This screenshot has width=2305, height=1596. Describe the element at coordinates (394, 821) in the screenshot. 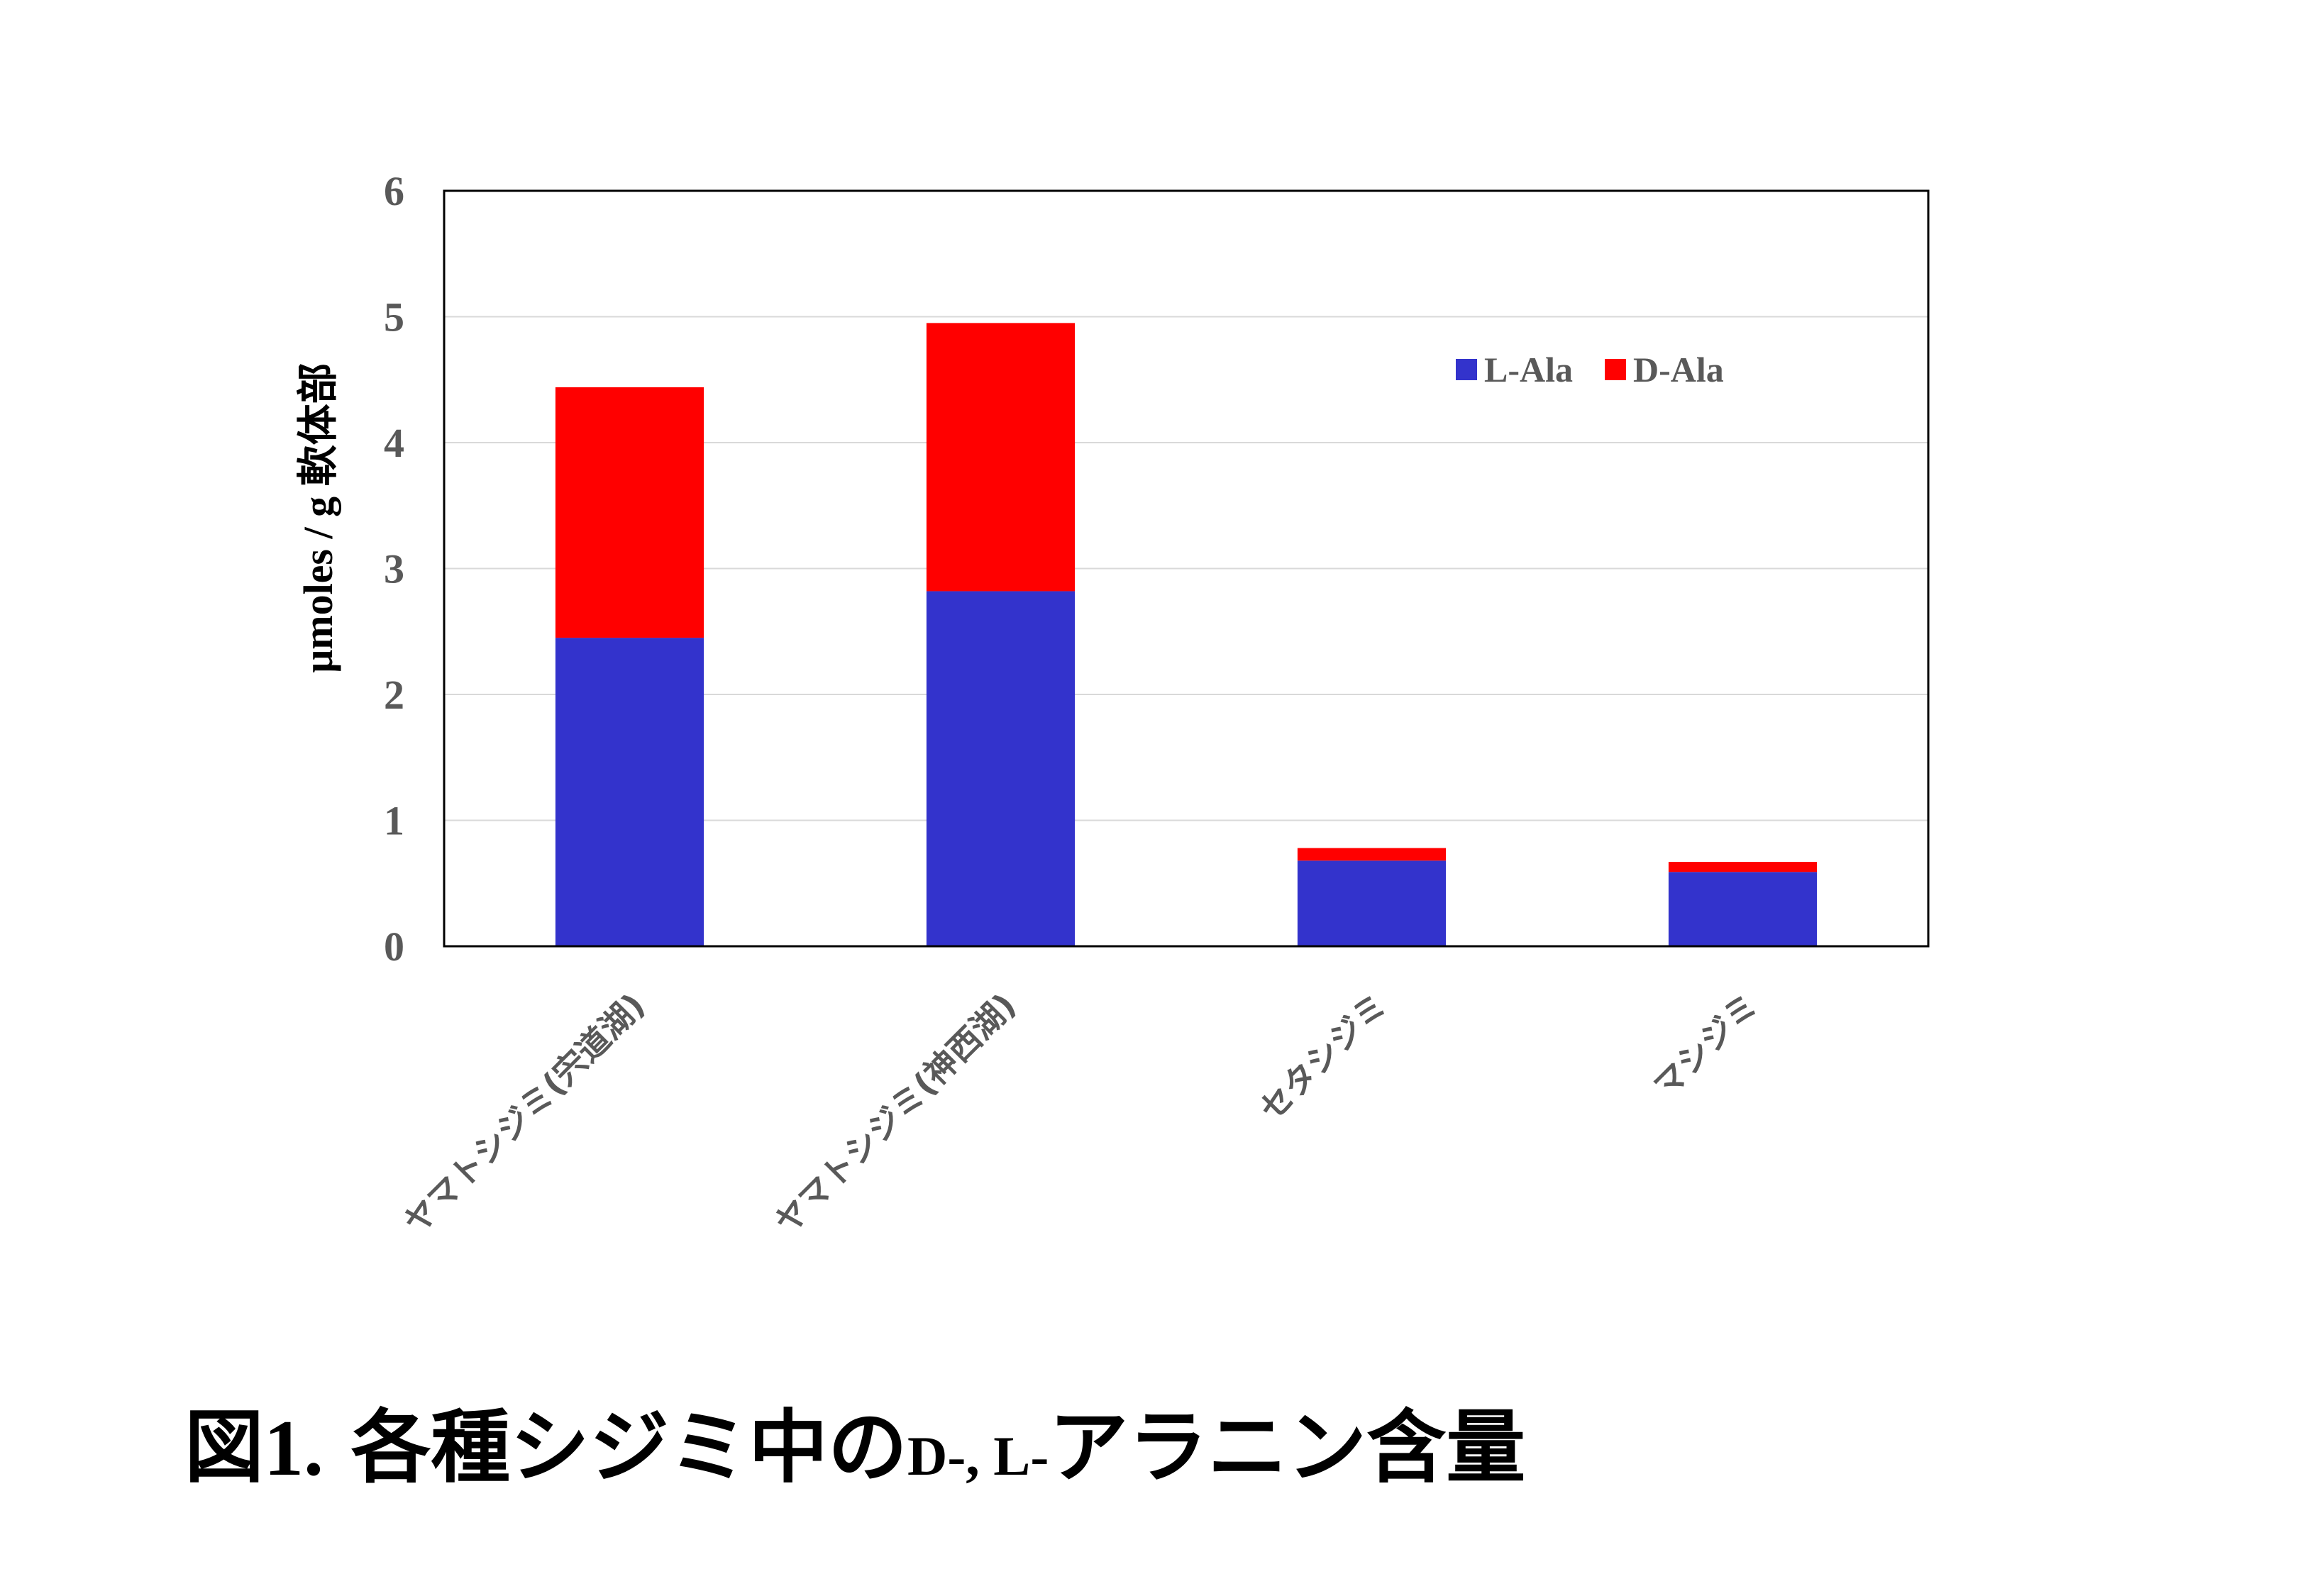

I see `y-tick-label: 1` at that location.